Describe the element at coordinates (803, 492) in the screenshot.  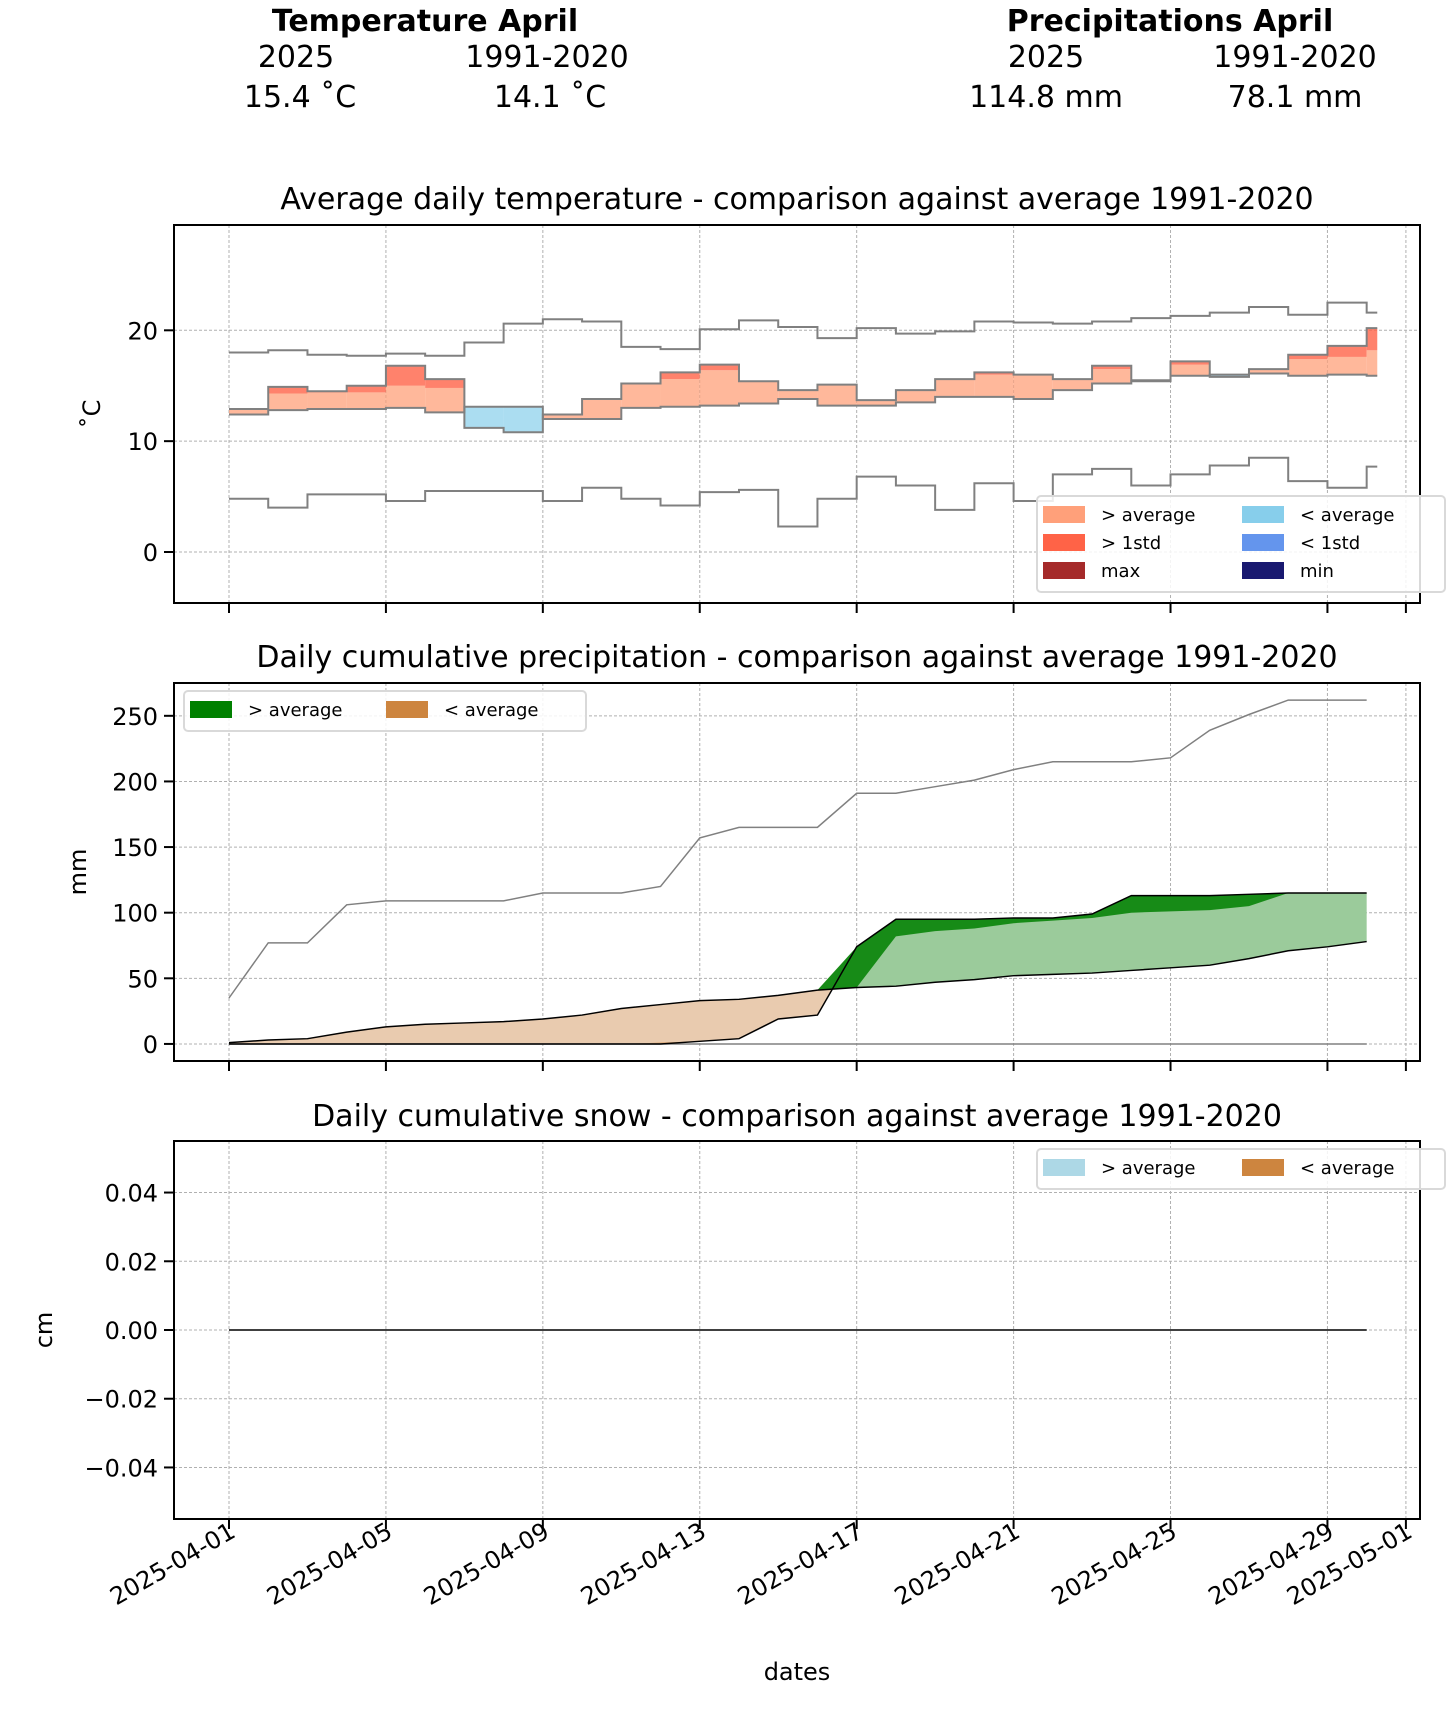
I see `min-temperature-line` at that location.